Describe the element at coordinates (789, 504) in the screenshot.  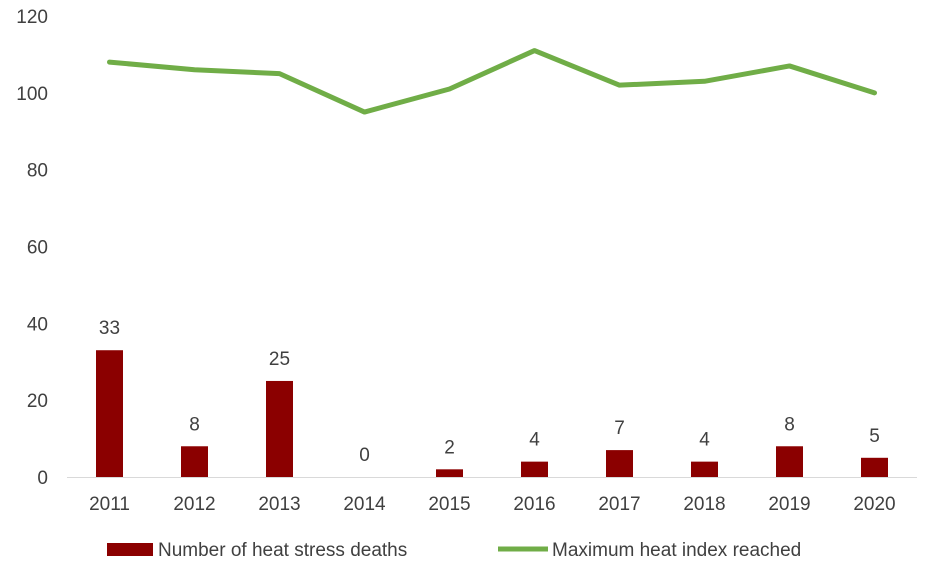
I see `x-tick-label: 2019` at that location.